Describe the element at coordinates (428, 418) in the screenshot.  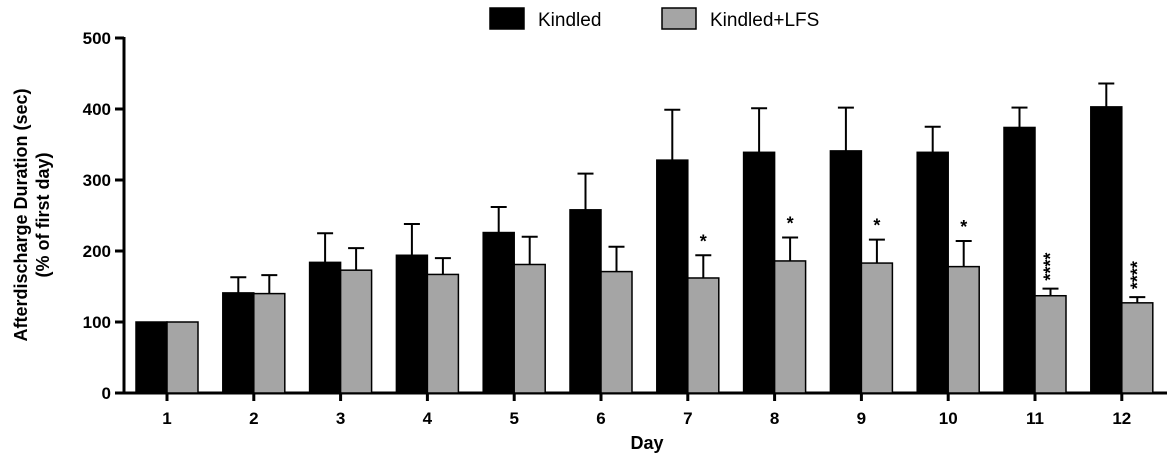
I see `x-tick-label: 4` at that location.